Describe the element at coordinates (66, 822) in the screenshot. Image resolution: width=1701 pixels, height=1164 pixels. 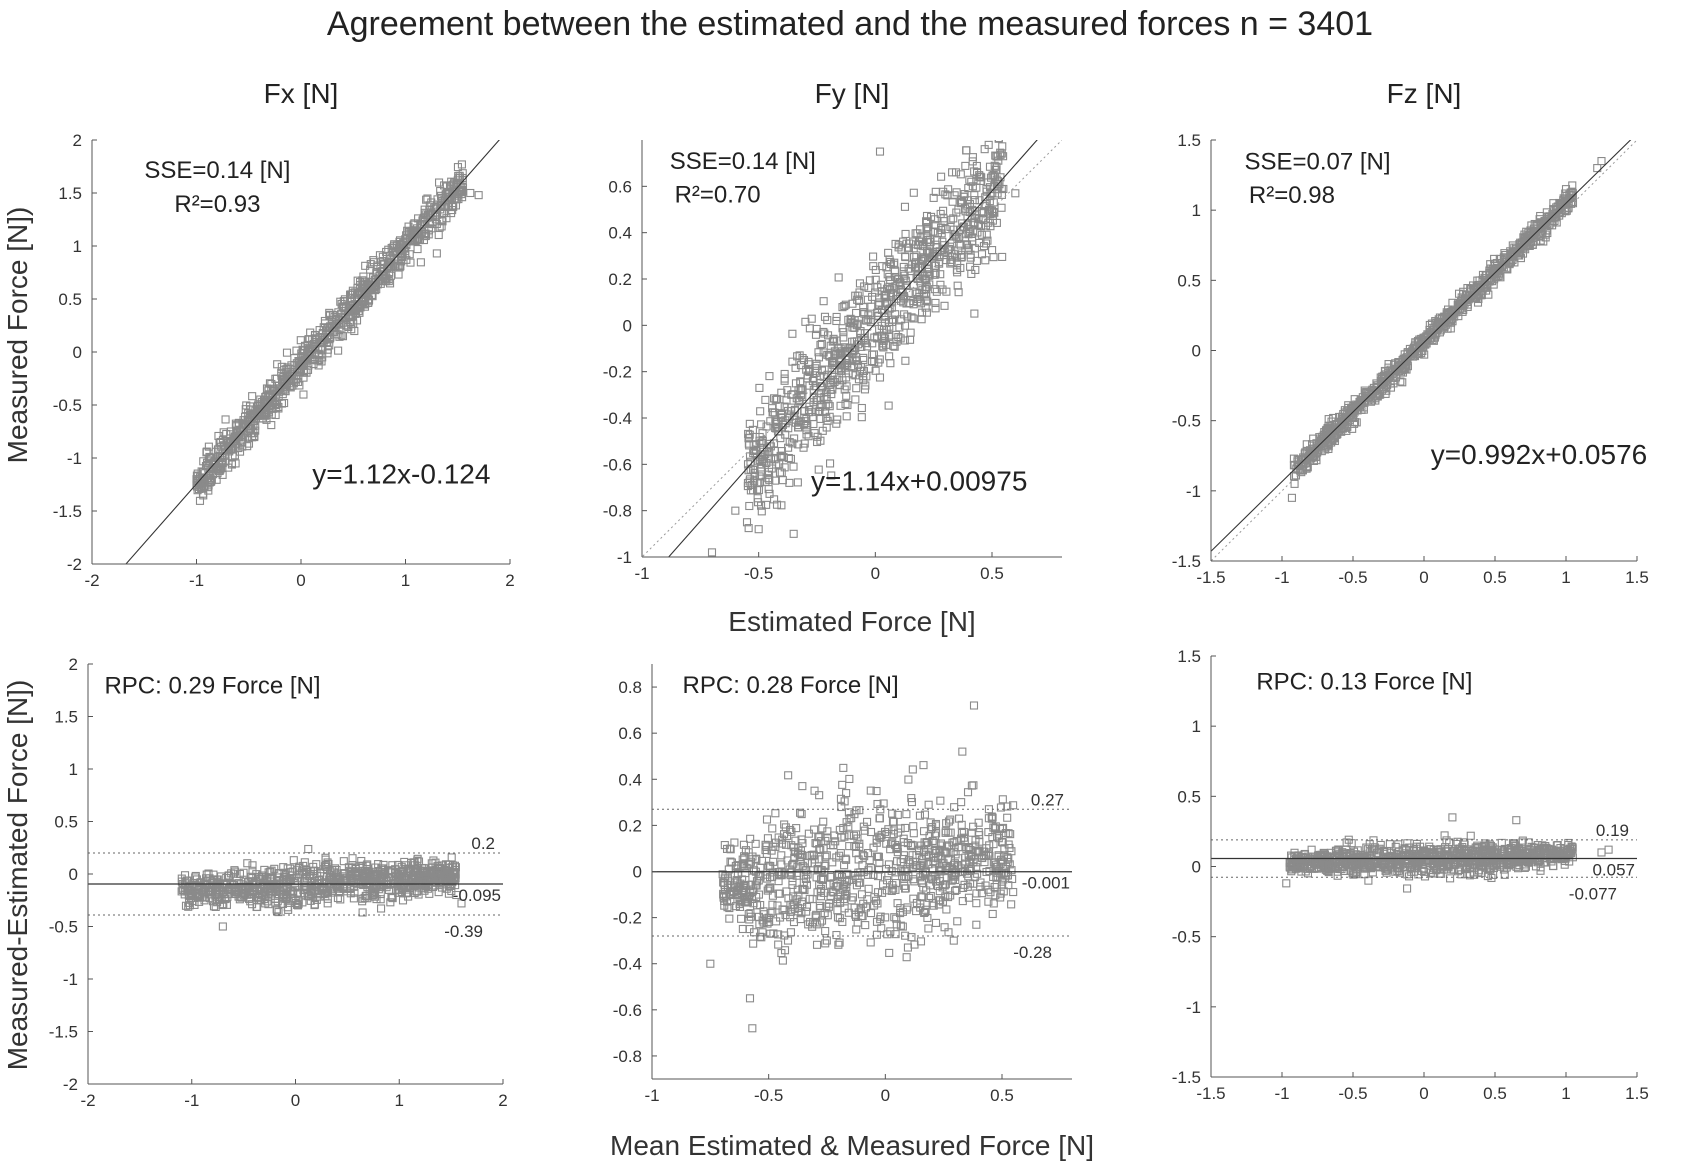
I see `y-tick-label: 0.5` at that location.